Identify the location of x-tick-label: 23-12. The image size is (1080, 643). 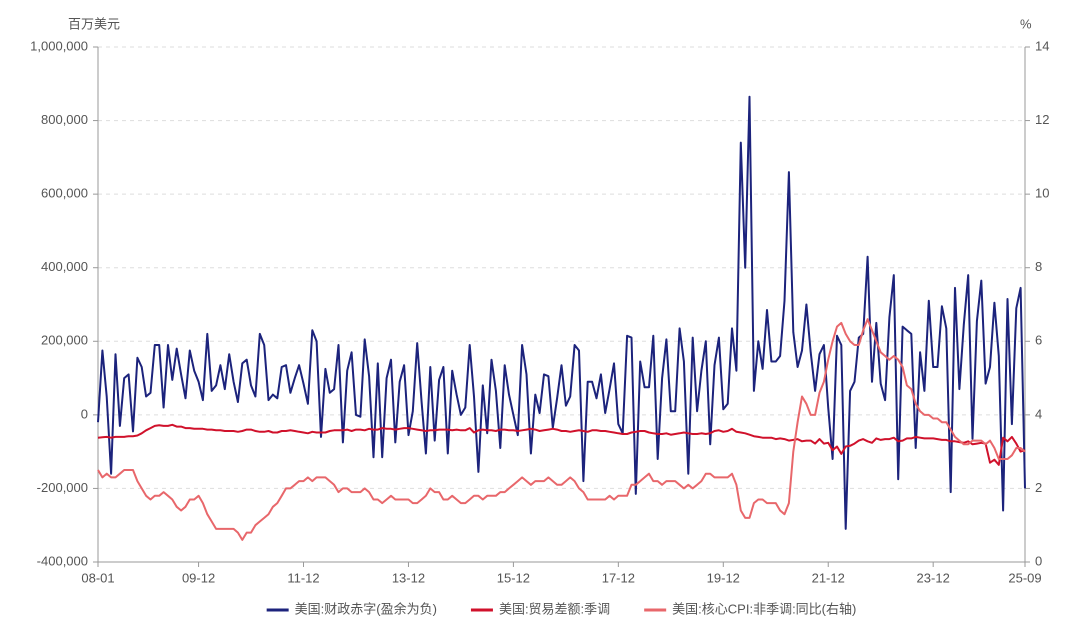
(933, 577).